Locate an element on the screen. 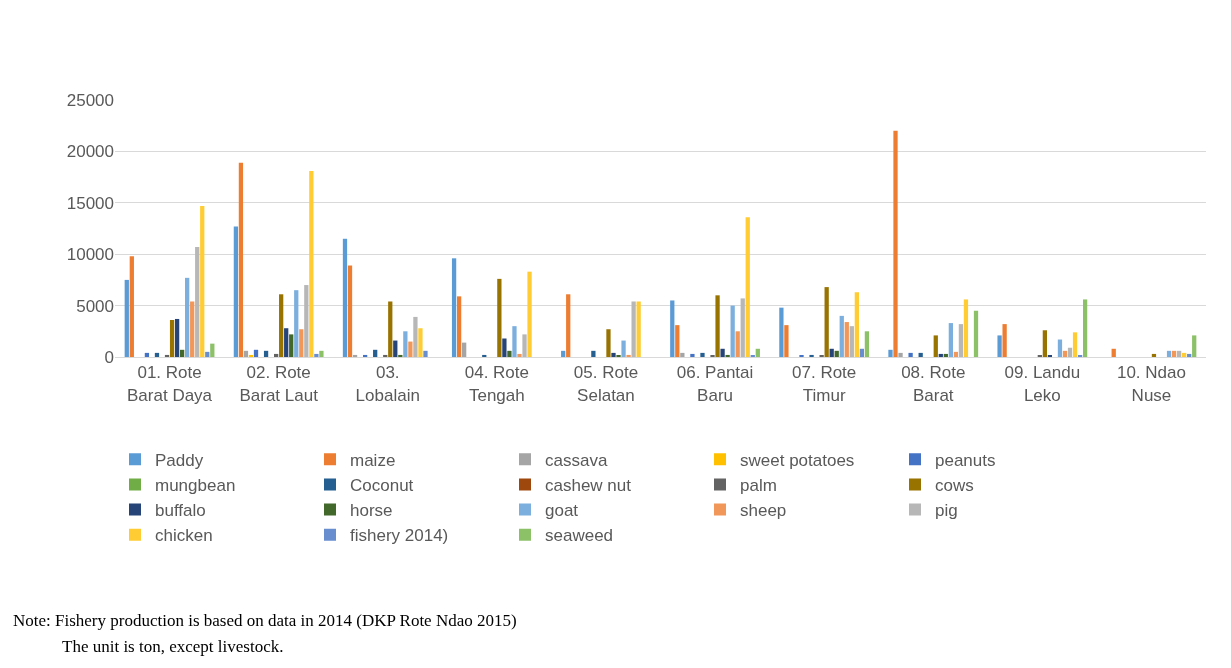  legend-label: peanuts is located at coordinates (965, 460).